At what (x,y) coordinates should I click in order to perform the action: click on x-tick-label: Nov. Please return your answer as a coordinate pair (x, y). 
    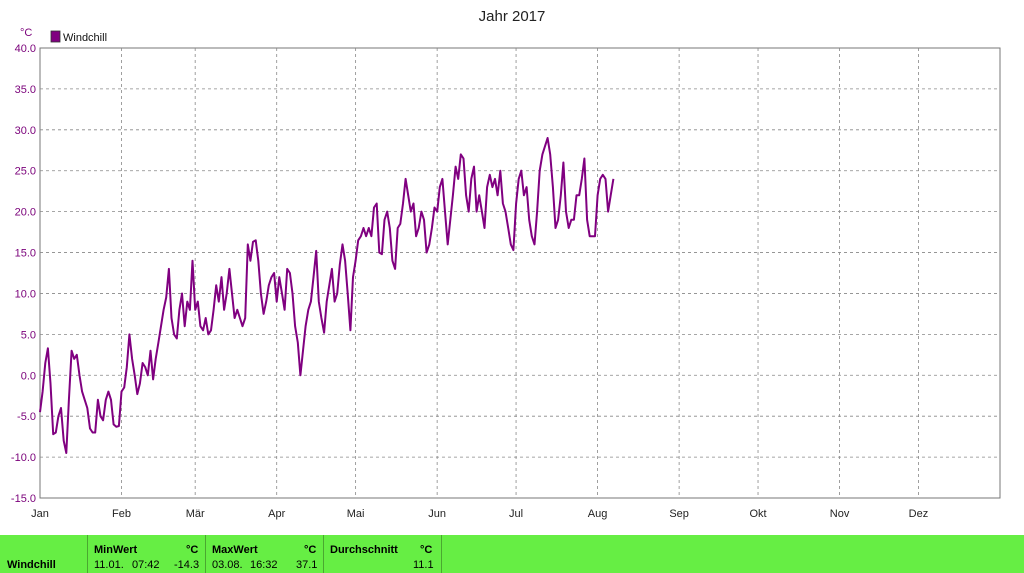
    Looking at the image, I should click on (840, 514).